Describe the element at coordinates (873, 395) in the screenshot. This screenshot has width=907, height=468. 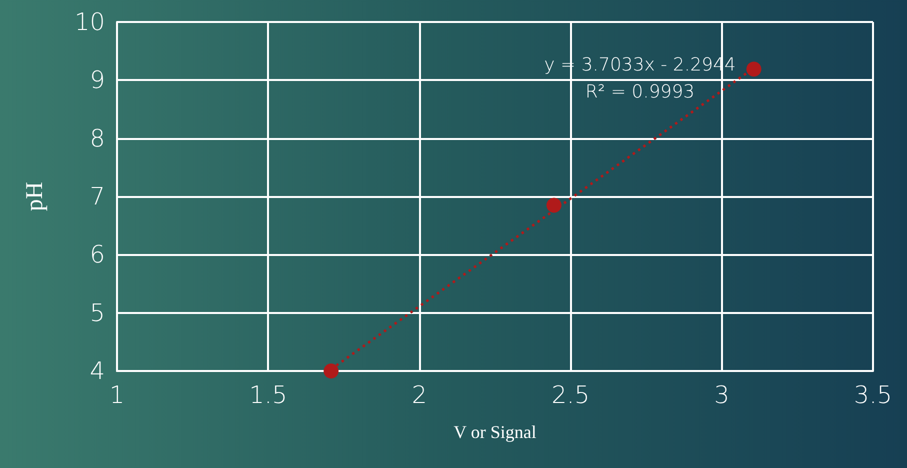
I see `x-tick-label: 3.5` at that location.